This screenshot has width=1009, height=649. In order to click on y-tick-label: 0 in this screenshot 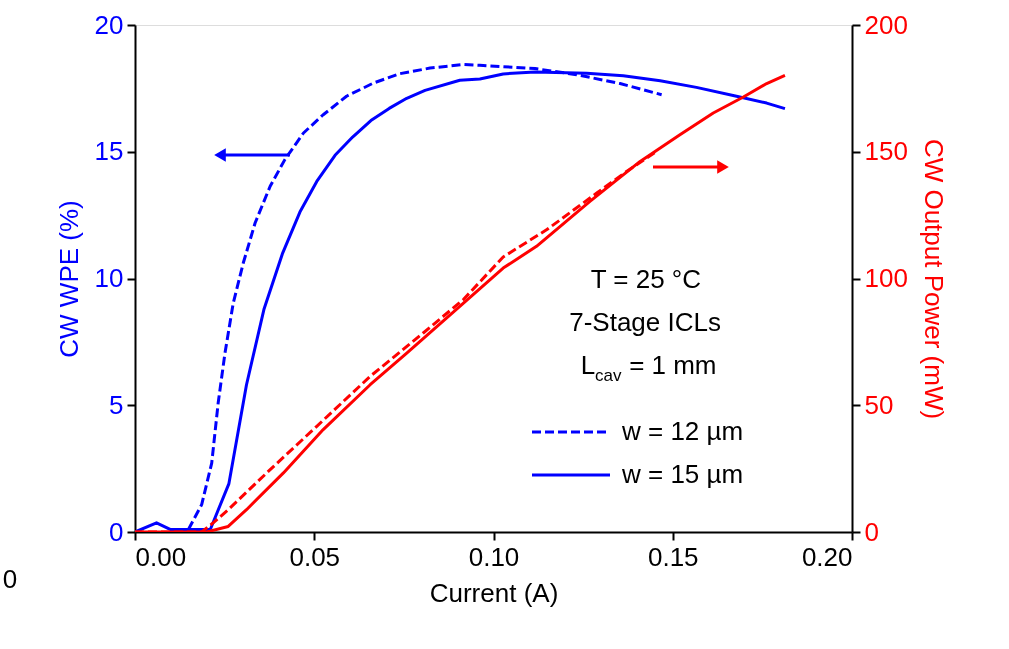, I will do `click(116, 531)`.